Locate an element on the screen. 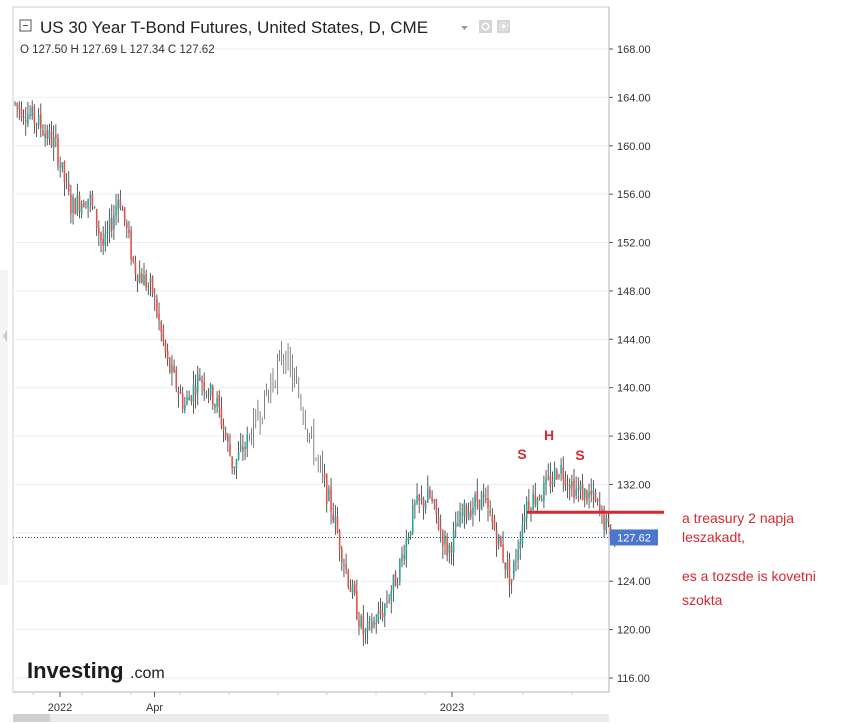  time-scrollbar-thumb is located at coordinates (31, 718).